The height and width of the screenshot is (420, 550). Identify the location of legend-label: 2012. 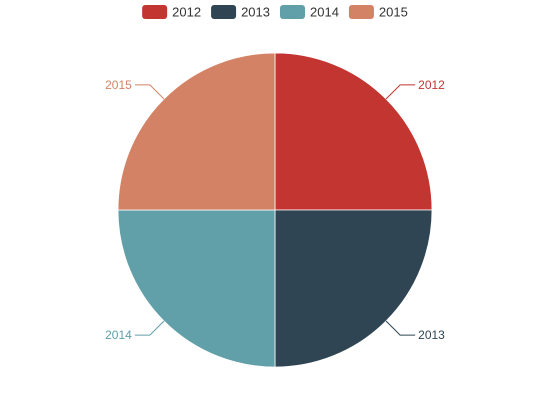
(186, 12).